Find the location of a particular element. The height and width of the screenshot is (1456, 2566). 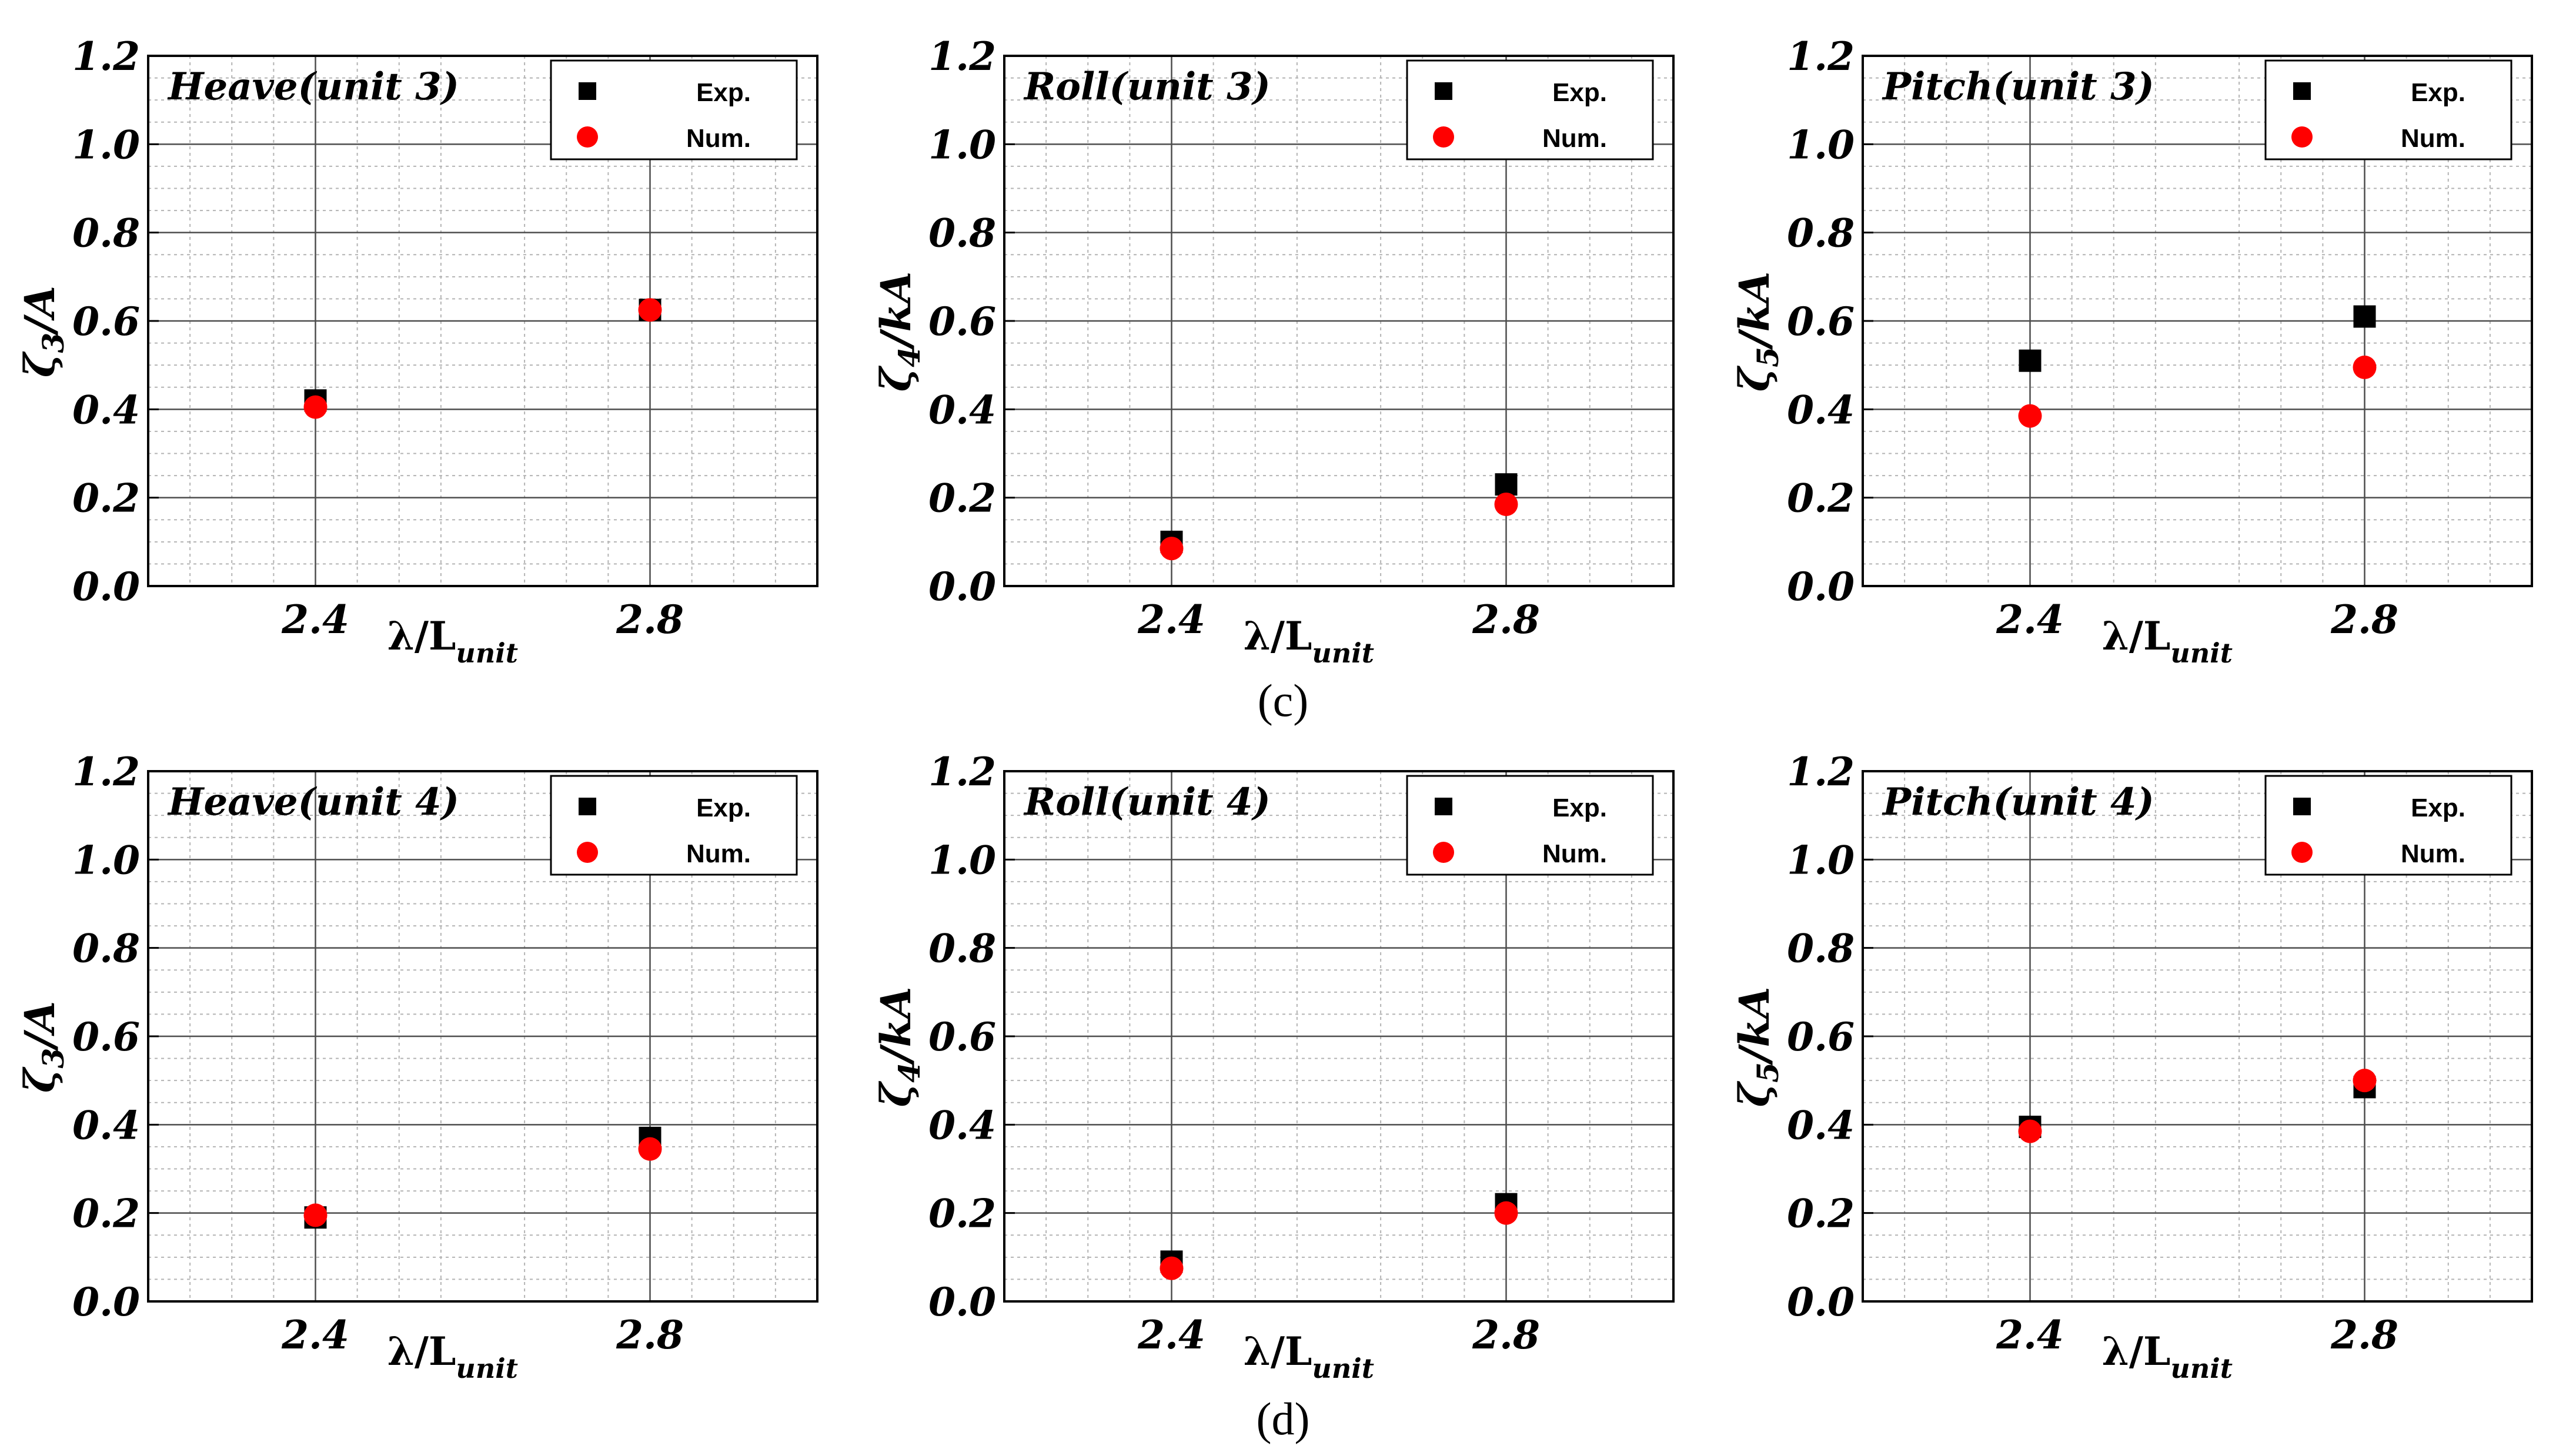

y-axis-label-subscript: 5 is located at coordinates (1767, 1072).